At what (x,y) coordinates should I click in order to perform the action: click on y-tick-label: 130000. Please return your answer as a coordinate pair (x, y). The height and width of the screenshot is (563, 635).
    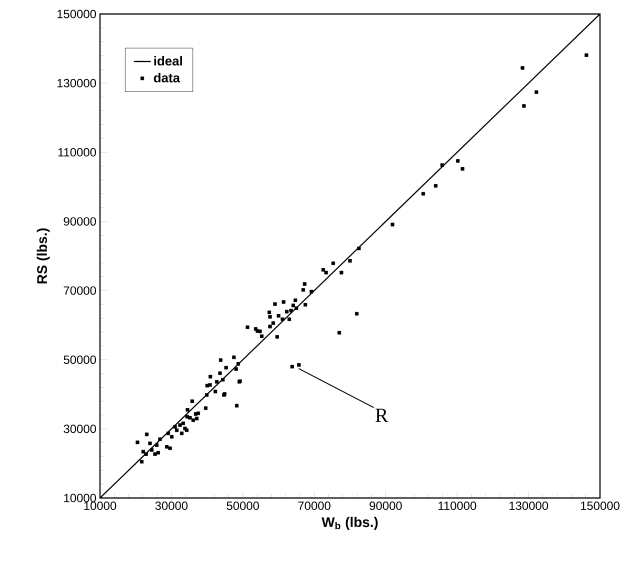
    Looking at the image, I should click on (76, 83).